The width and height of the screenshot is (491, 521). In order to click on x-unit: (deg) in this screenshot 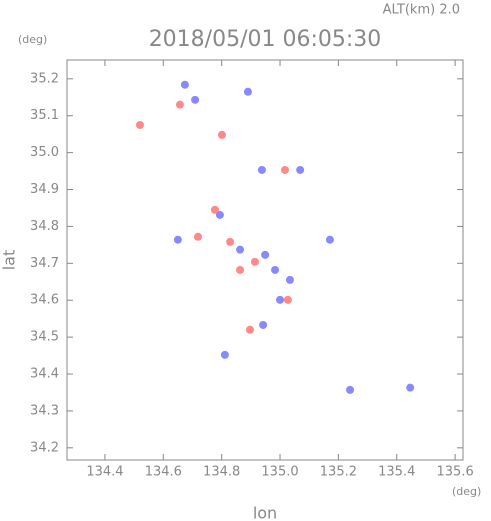, I will do `click(466, 491)`.